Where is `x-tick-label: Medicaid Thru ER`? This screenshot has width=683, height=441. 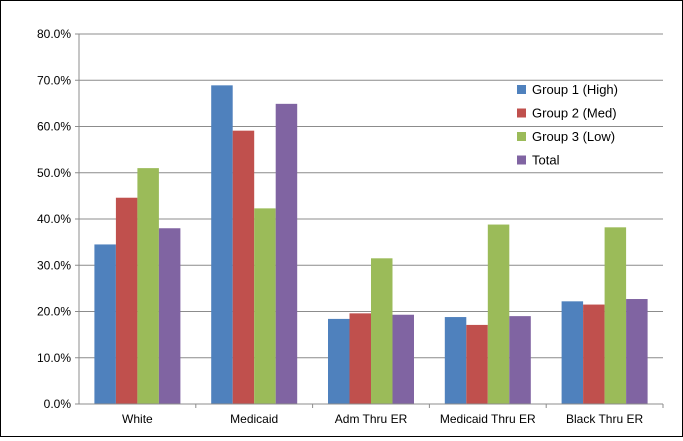
x-tick-label: Medicaid Thru ER is located at coordinates (488, 419).